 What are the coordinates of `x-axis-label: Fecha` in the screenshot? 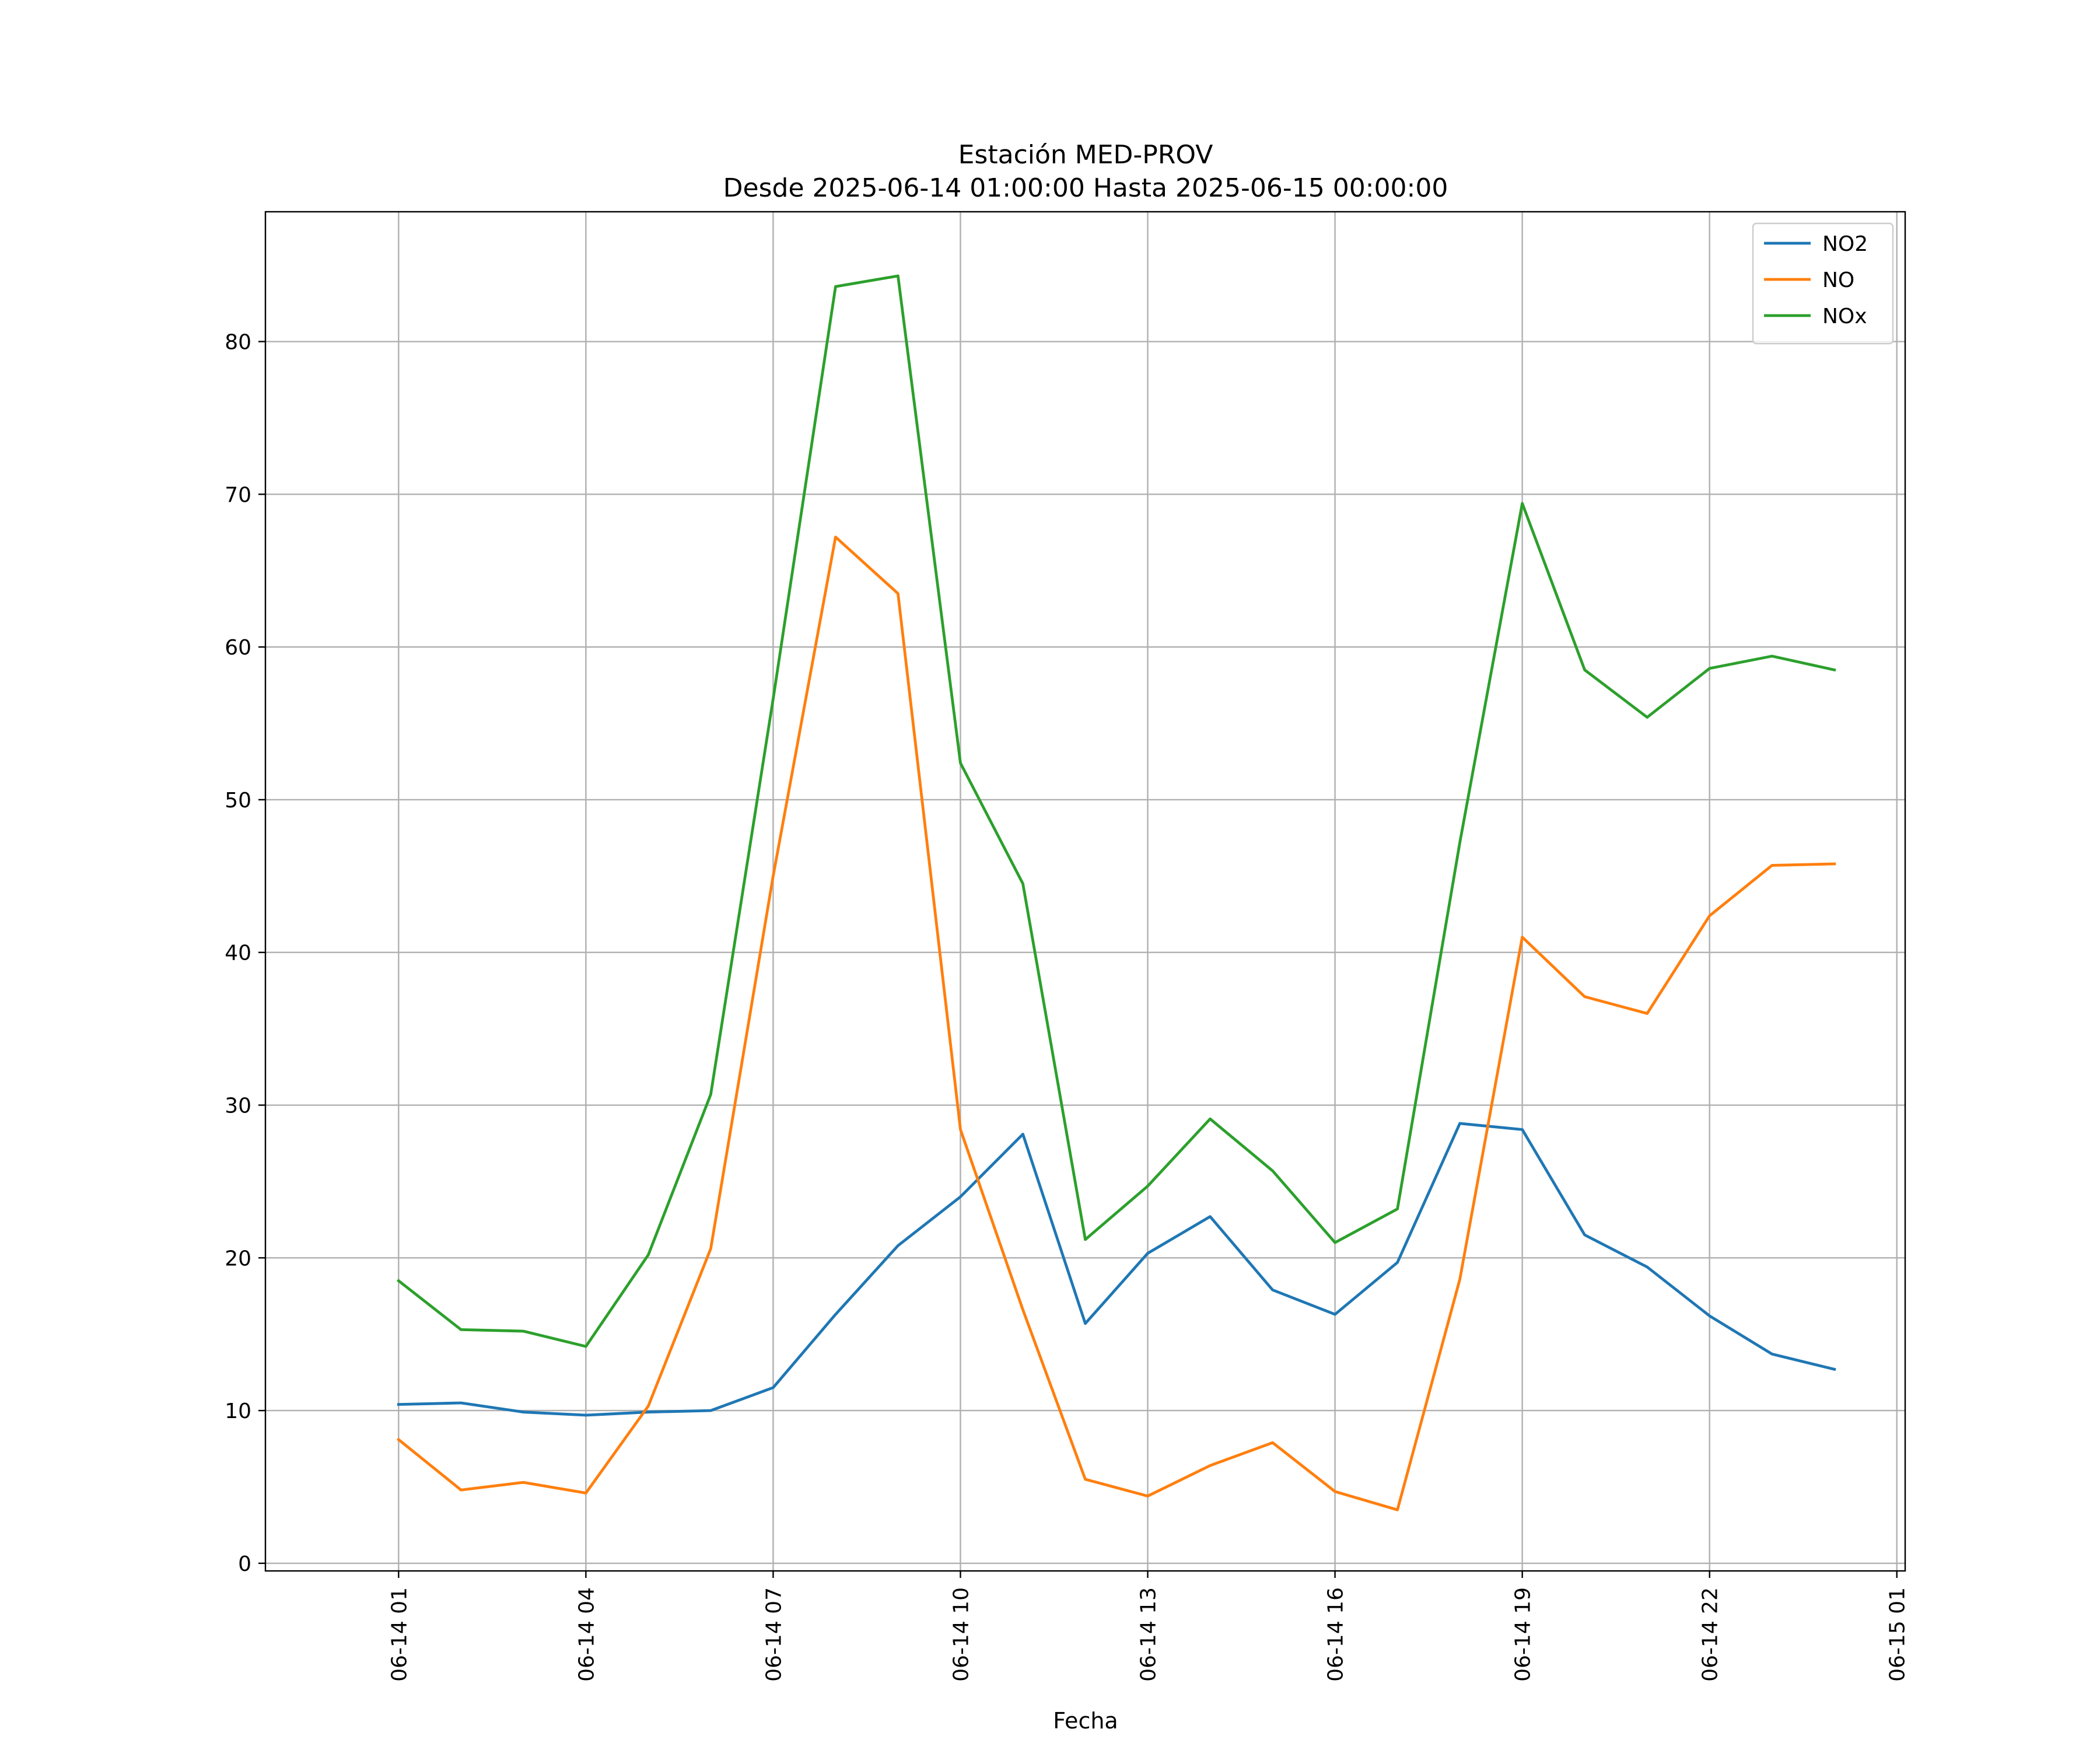 It's located at (1085, 1721).